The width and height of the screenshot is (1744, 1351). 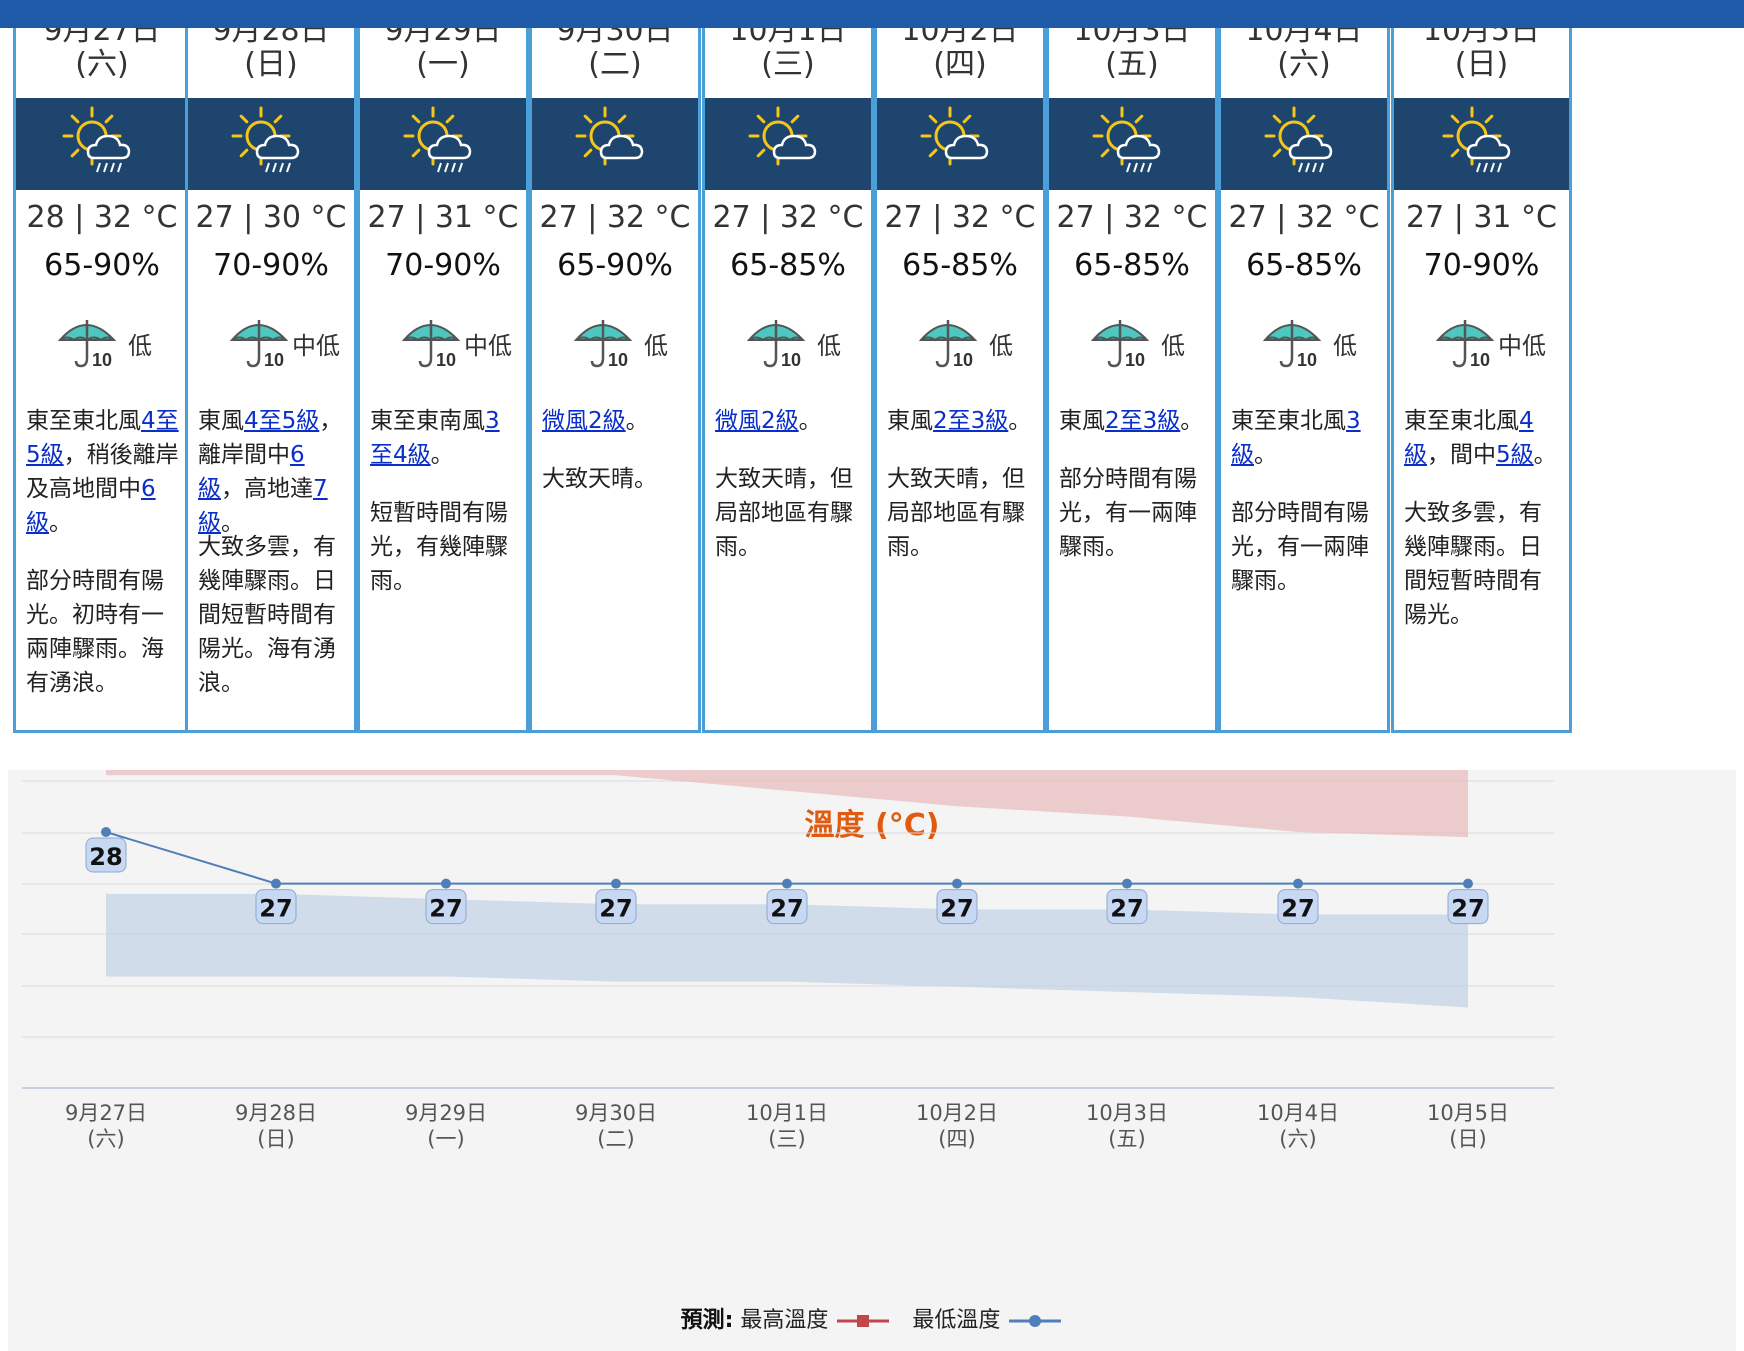 I want to click on wind-text: 東至東南風, so click(x=427, y=421).